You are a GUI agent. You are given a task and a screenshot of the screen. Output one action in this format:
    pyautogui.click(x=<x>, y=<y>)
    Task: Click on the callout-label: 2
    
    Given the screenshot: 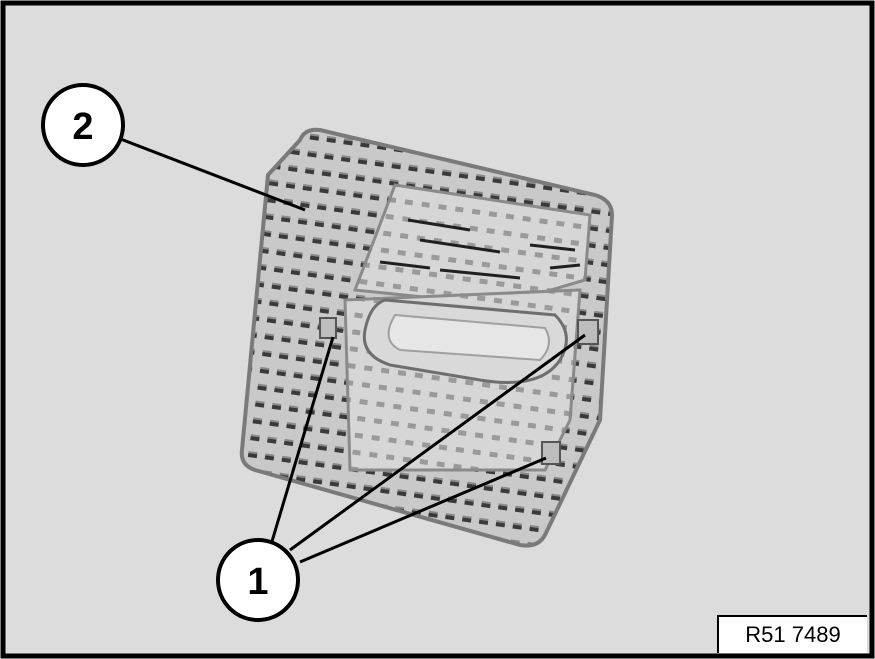 What is the action you would take?
    pyautogui.click(x=82, y=127)
    